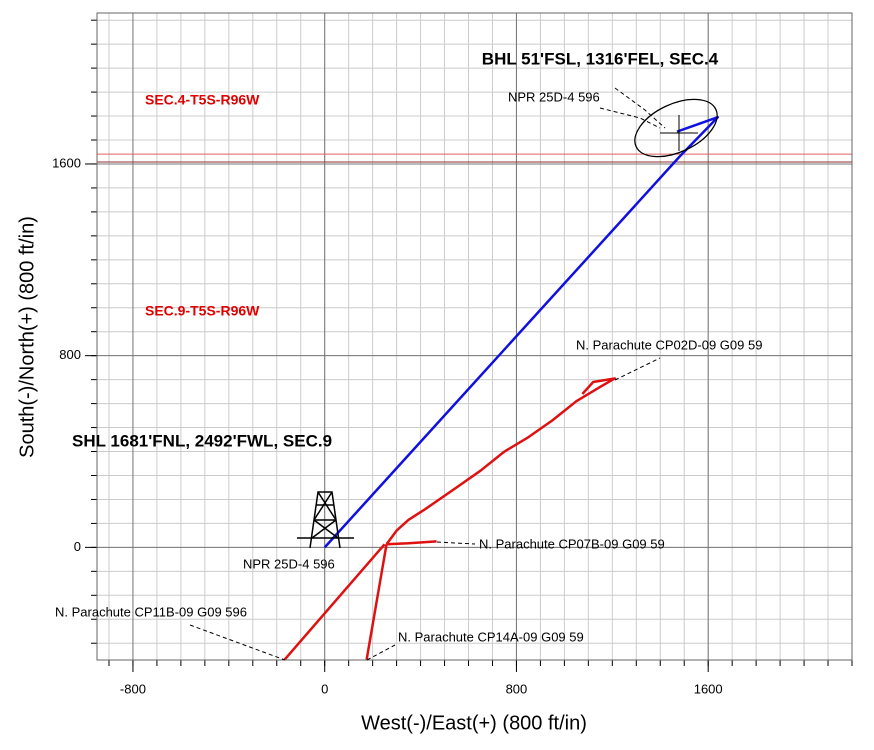 The width and height of the screenshot is (874, 750). Describe the element at coordinates (202, 100) in the screenshot. I see `annotation: SEC.4-T5S-R96W` at that location.